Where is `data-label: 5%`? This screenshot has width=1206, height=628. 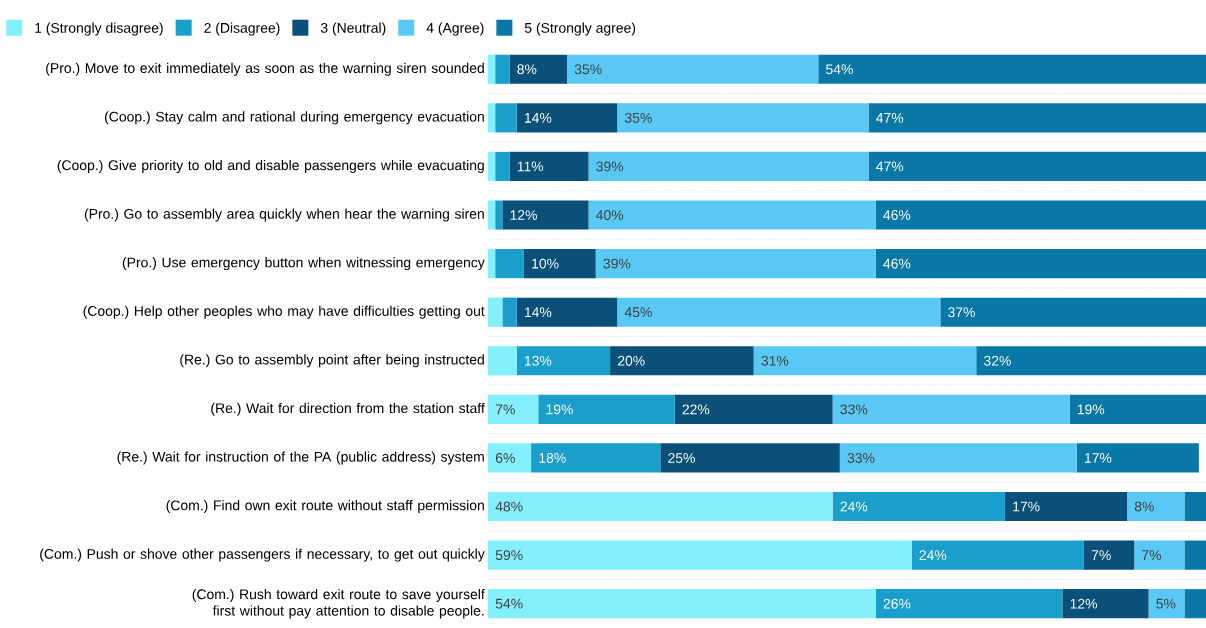 data-label: 5% is located at coordinates (1166, 603).